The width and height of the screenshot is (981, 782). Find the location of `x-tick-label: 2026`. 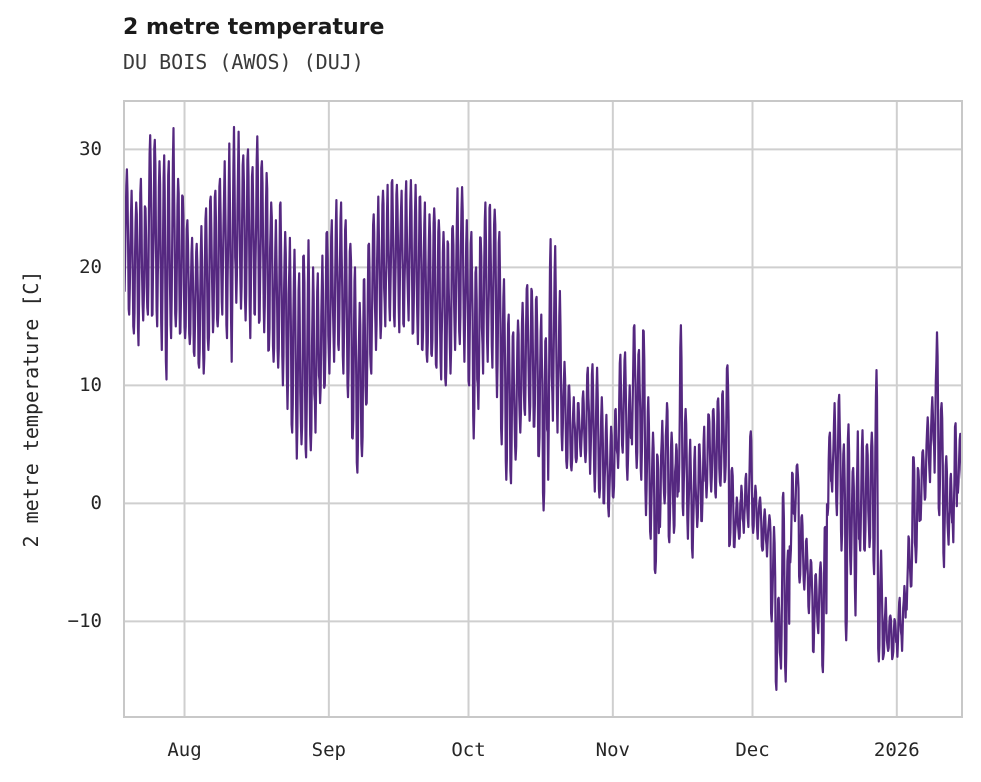

x-tick-label: 2026 is located at coordinates (896, 750).